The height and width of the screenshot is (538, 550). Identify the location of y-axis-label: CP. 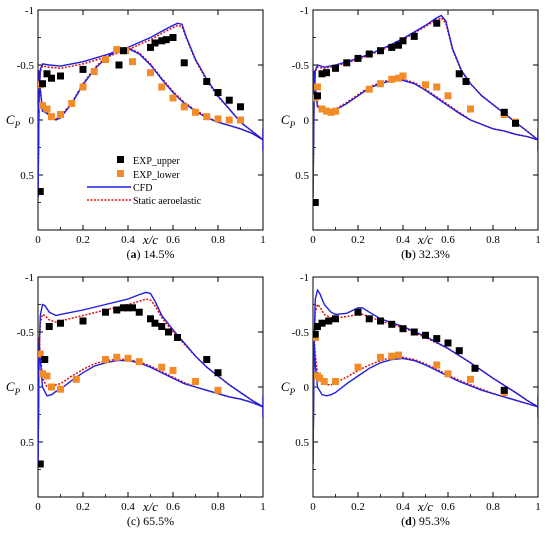
(288, 388).